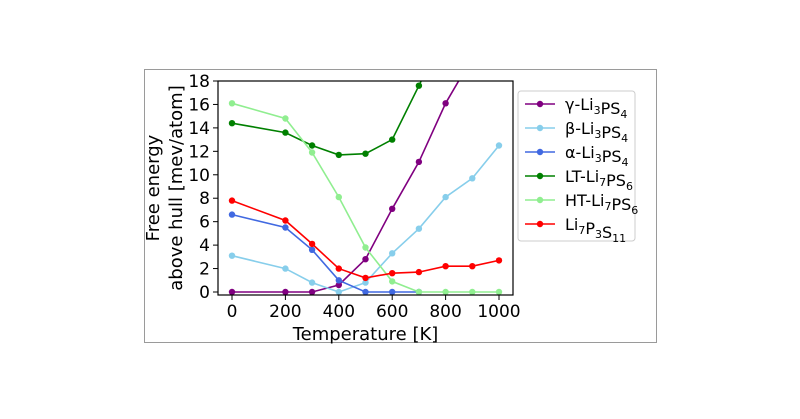  I want to click on y-axis-label: above hull [mev/atom], so click(176, 187).